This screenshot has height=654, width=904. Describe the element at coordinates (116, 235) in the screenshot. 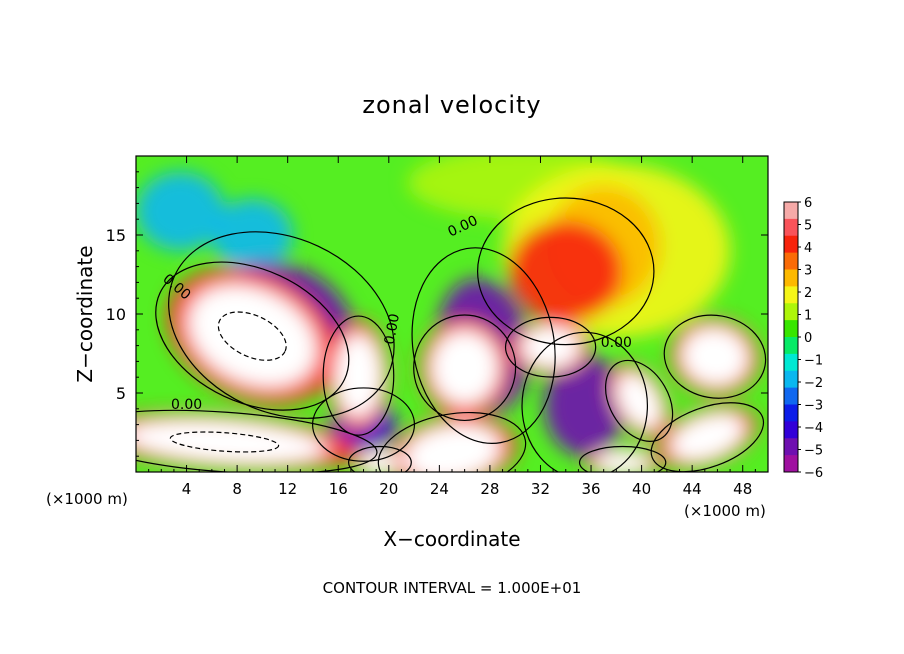

I see `y-tick-label: 15` at that location.